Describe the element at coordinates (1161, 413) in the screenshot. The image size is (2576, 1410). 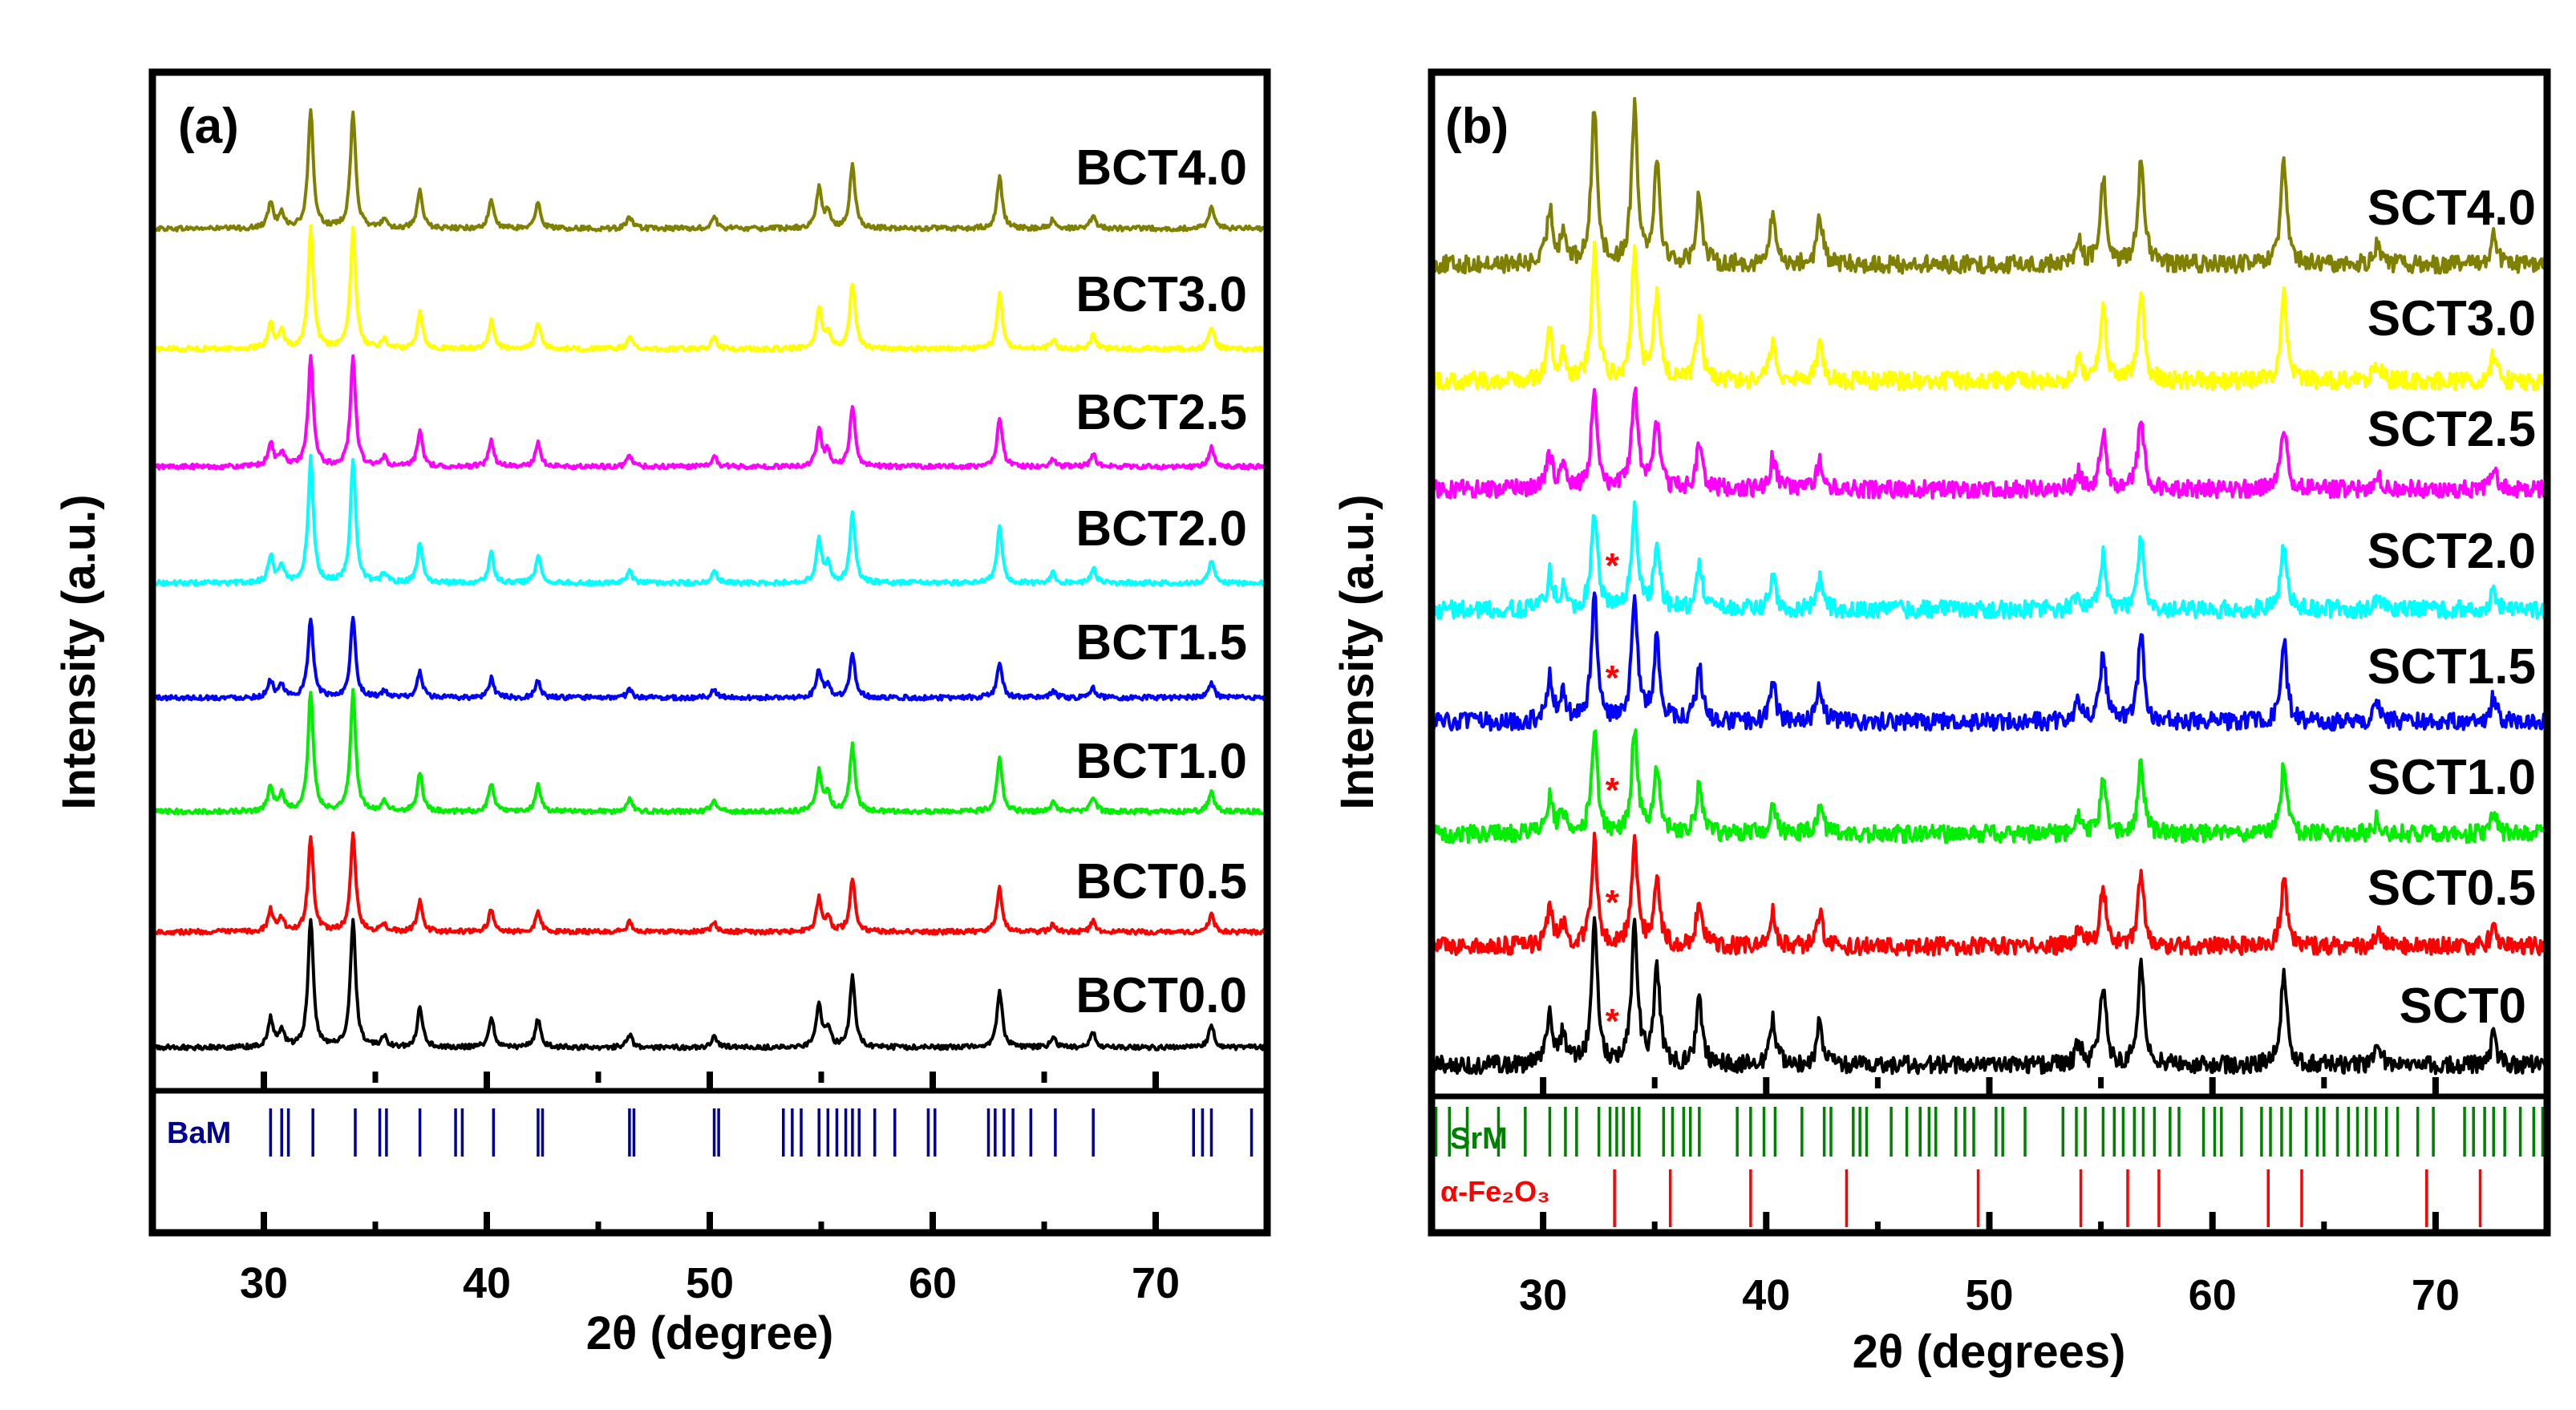
I see `series-label: BCT2.5` at that location.